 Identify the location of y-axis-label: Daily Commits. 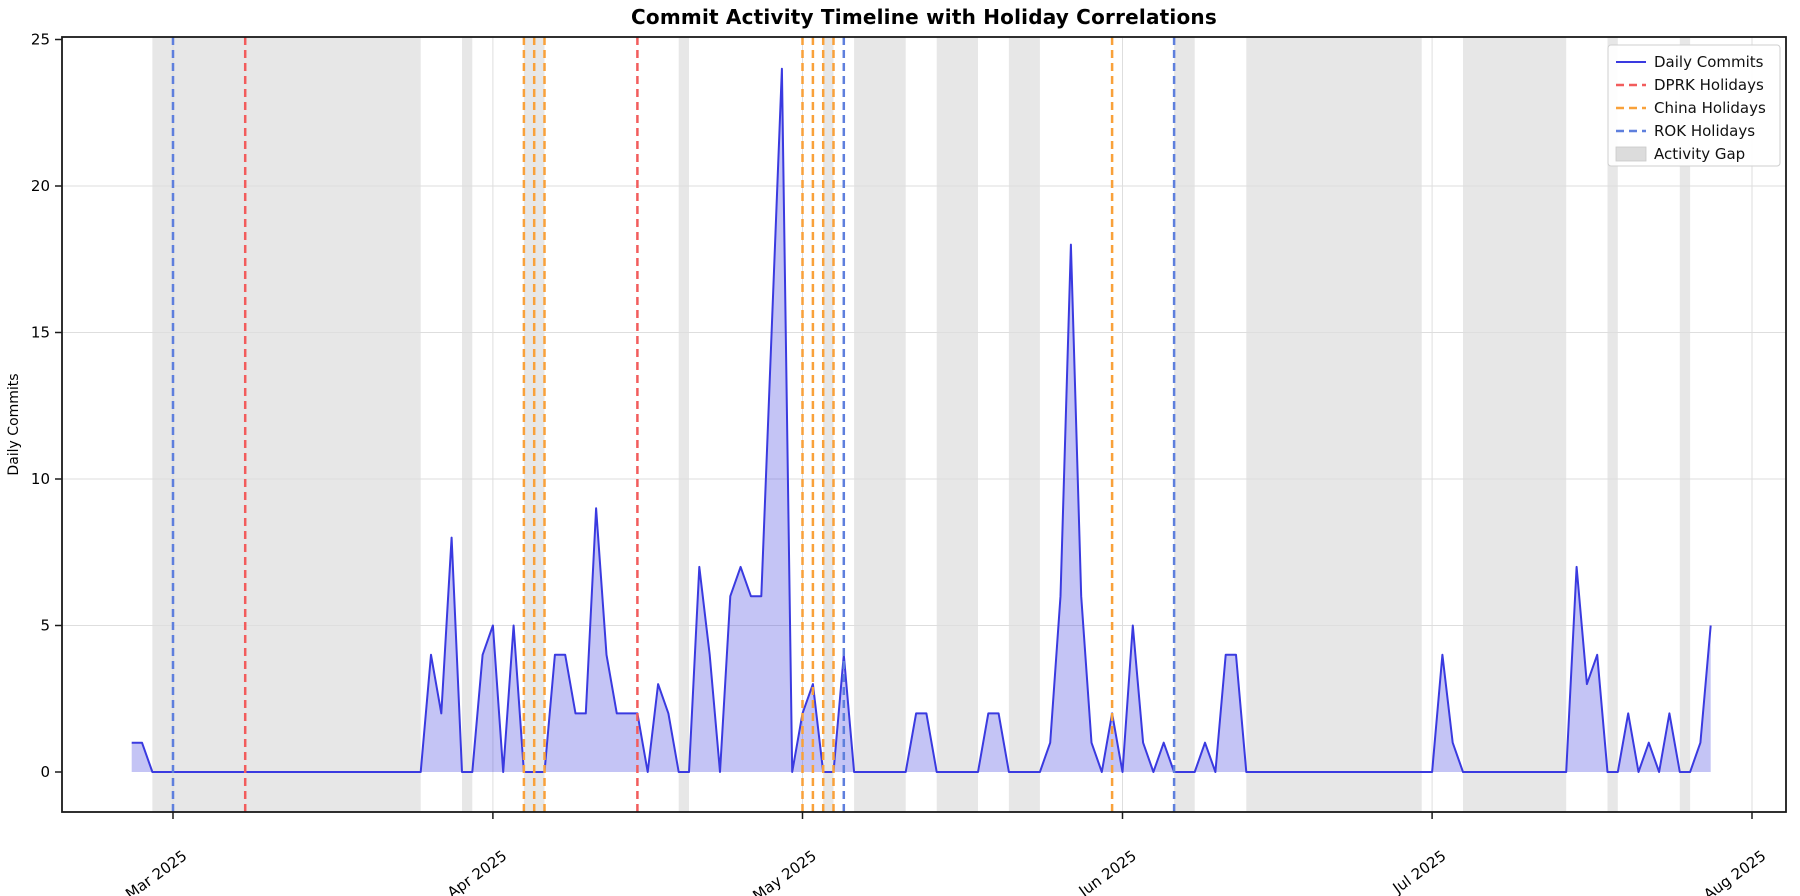
(14, 424).